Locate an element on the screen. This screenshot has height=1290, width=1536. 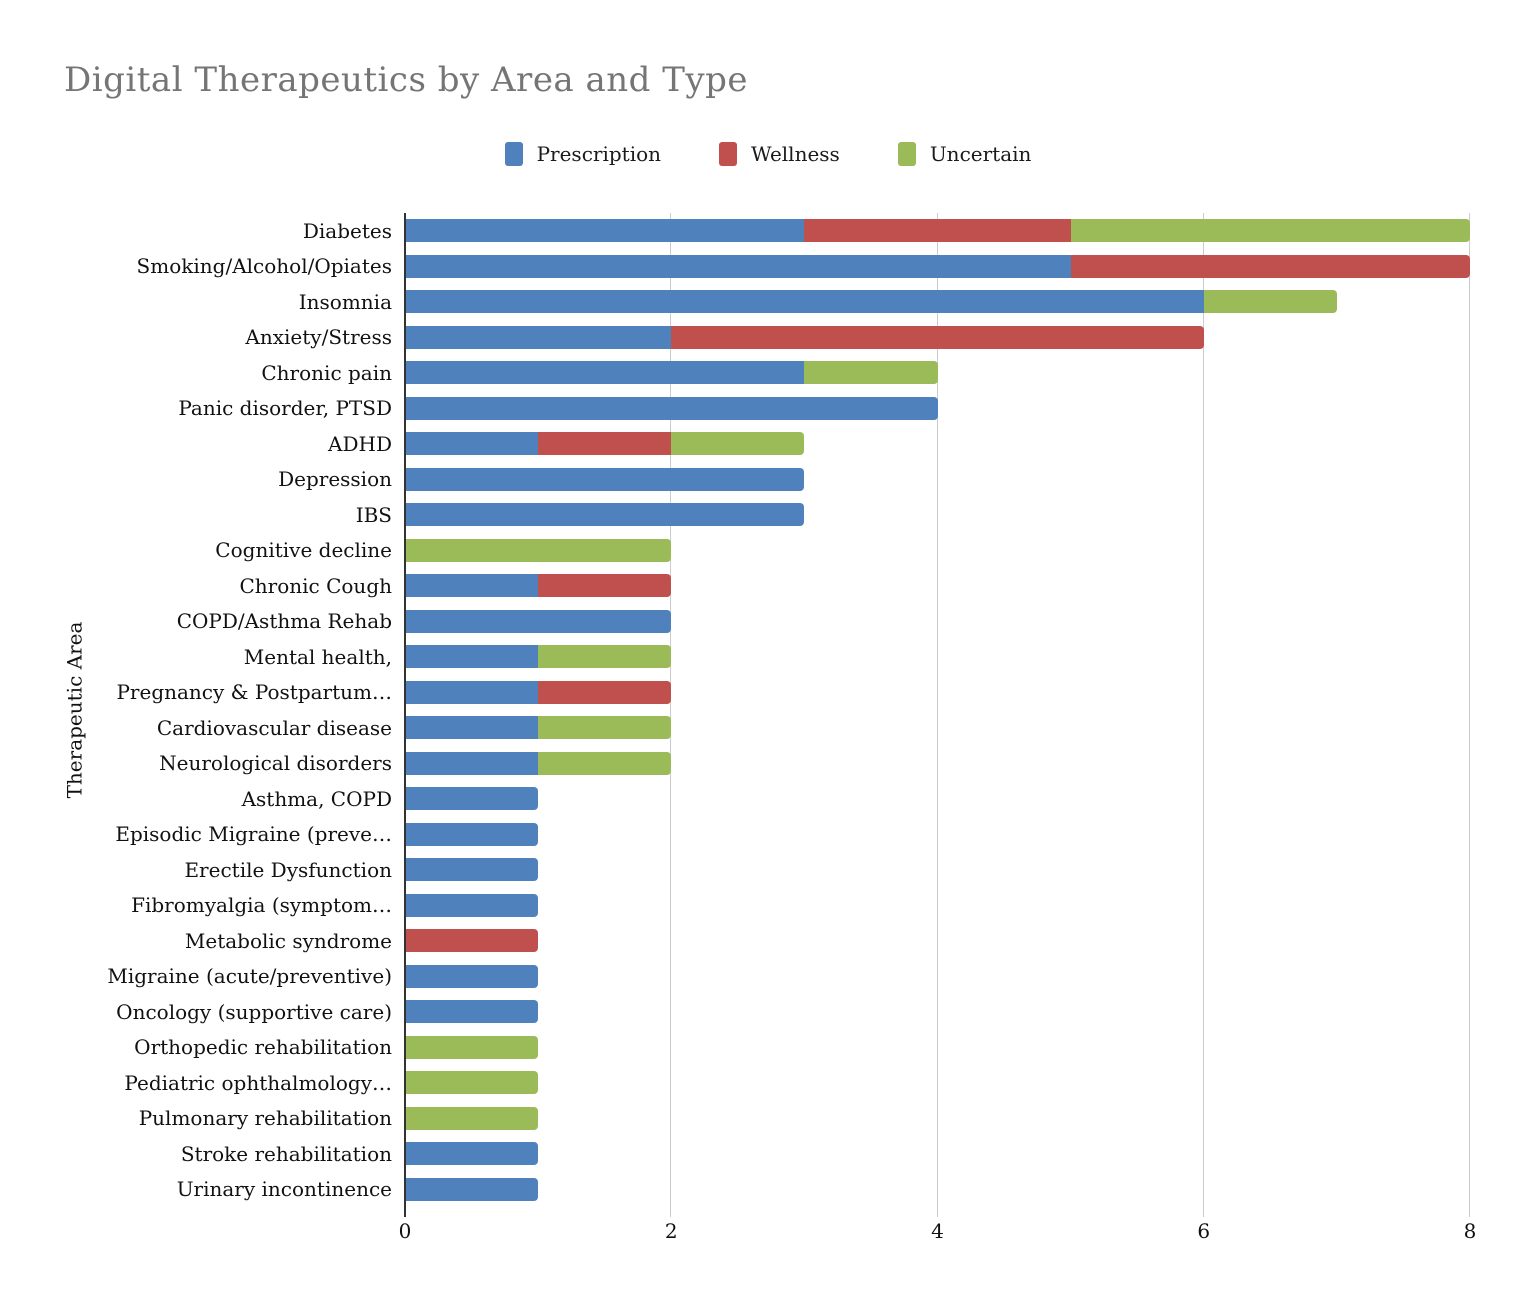
category-label: Chronic pain is located at coordinates (326, 372).